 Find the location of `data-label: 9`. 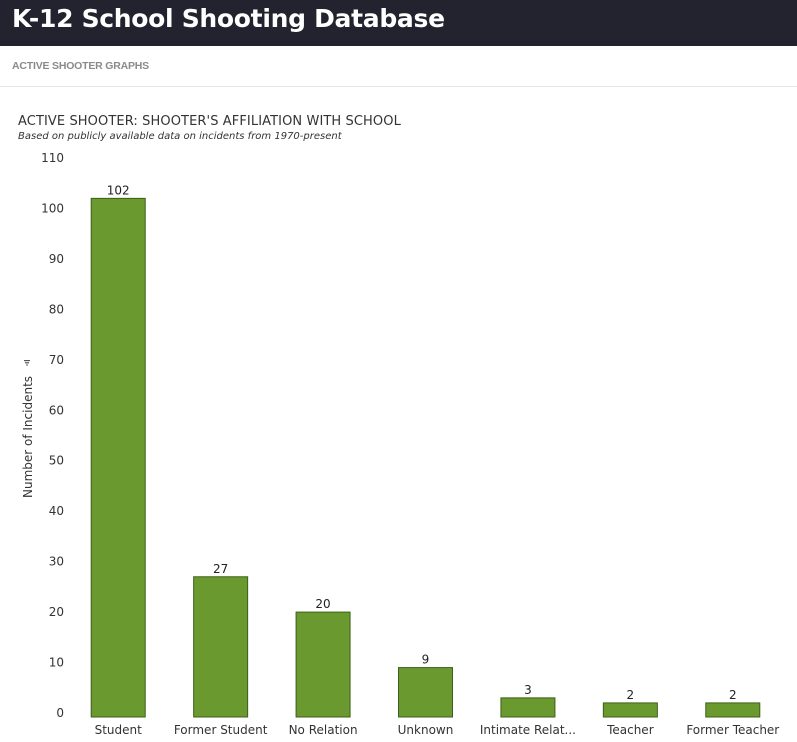

data-label: 9 is located at coordinates (426, 660).